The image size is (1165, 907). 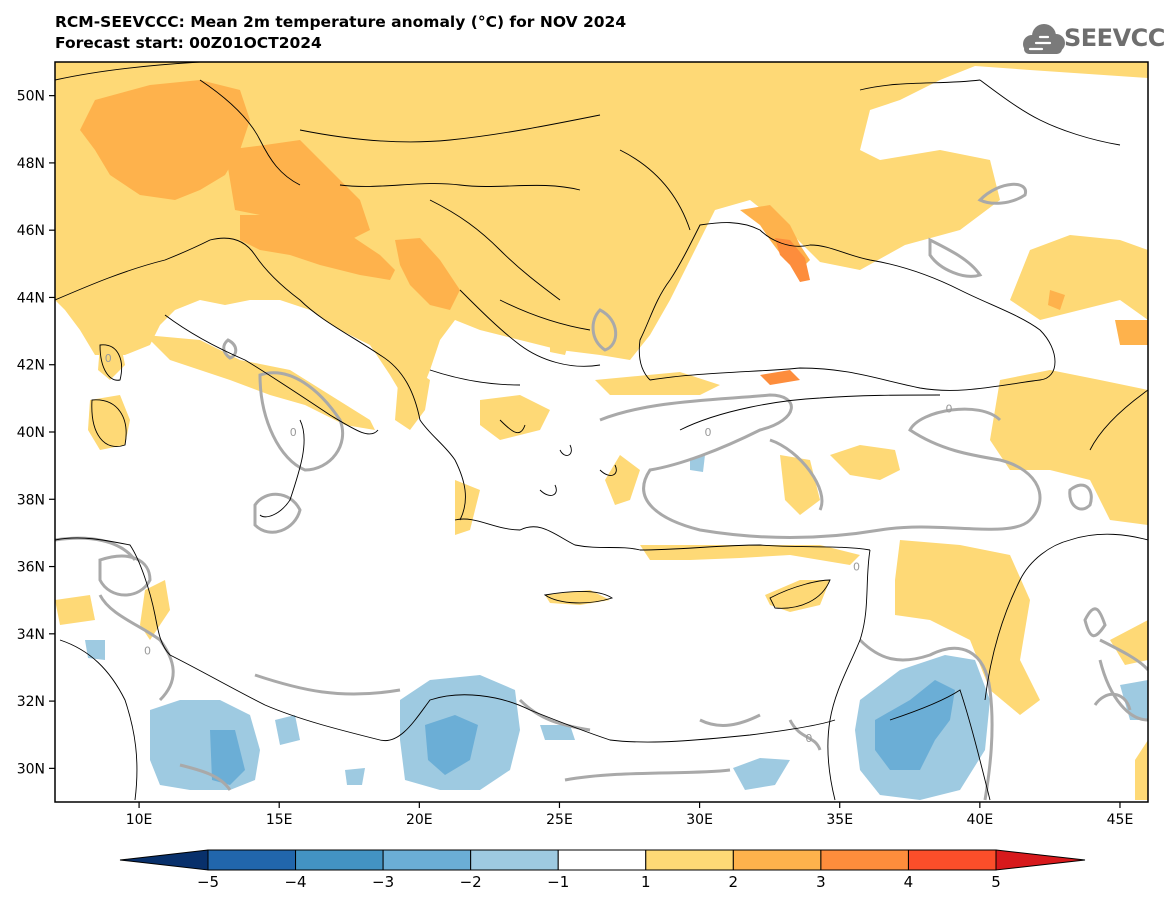 I want to click on y-tick-label: 44N, so click(x=31, y=298).